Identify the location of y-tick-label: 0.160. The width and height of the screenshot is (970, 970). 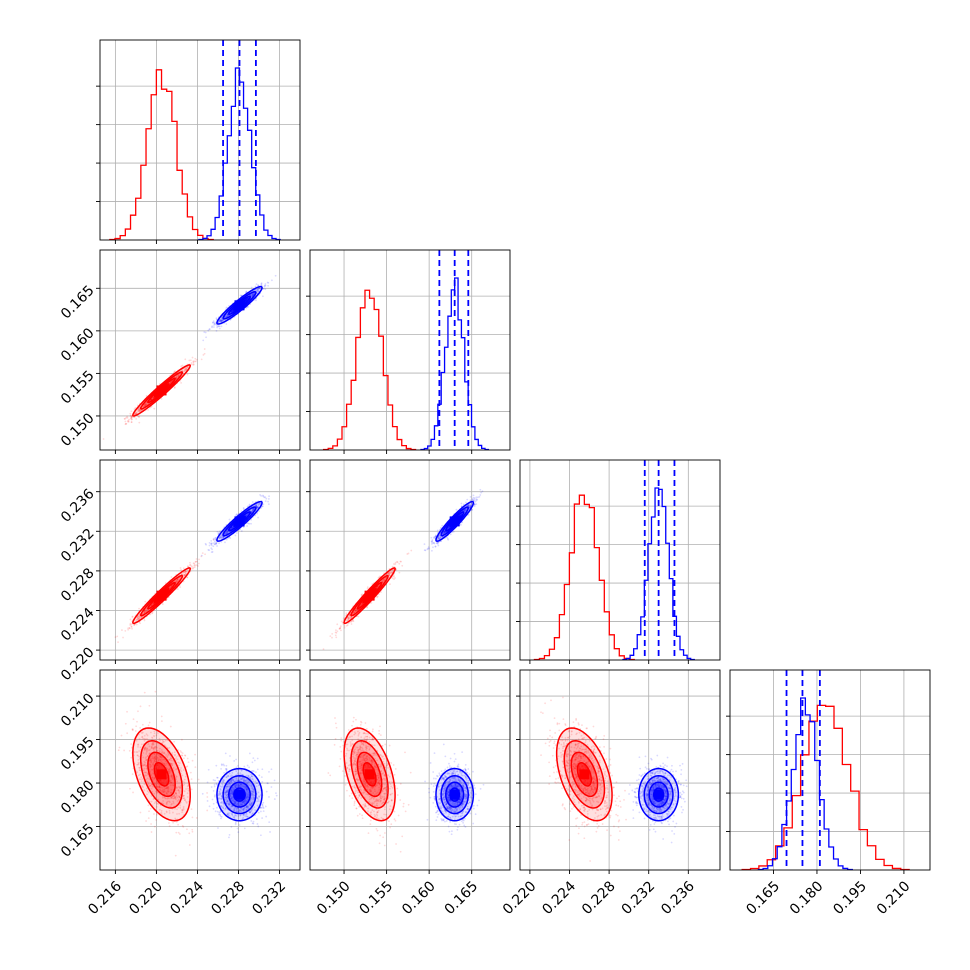
(78, 345).